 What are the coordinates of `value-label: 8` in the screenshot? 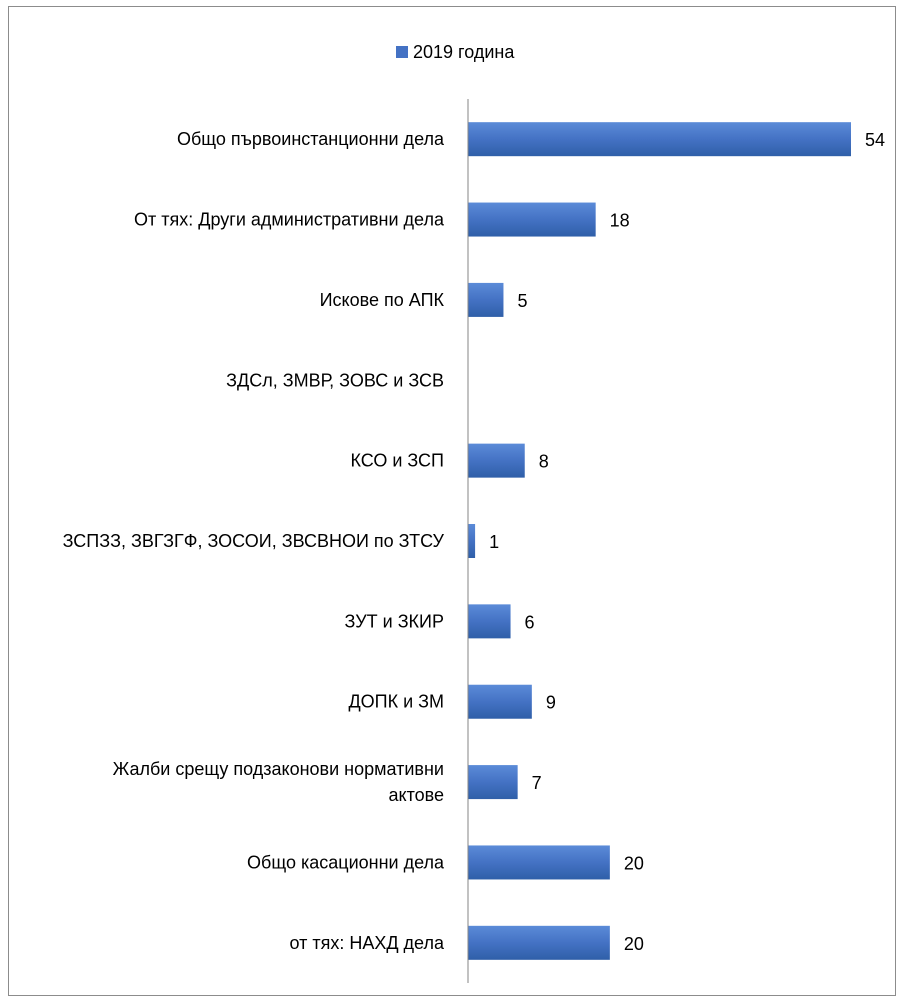 It's located at (544, 462).